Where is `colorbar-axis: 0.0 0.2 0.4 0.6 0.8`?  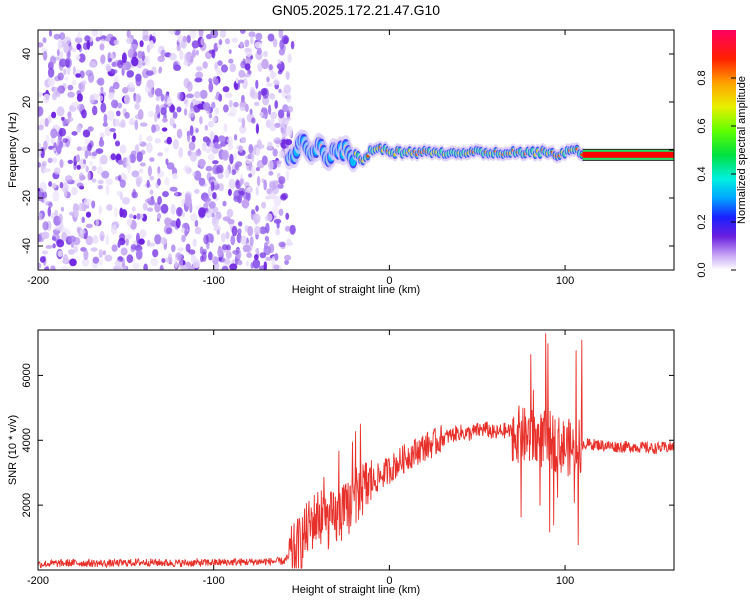 colorbar-axis: 0.0 0.2 0.4 0.6 0.8 is located at coordinates (716, 174).